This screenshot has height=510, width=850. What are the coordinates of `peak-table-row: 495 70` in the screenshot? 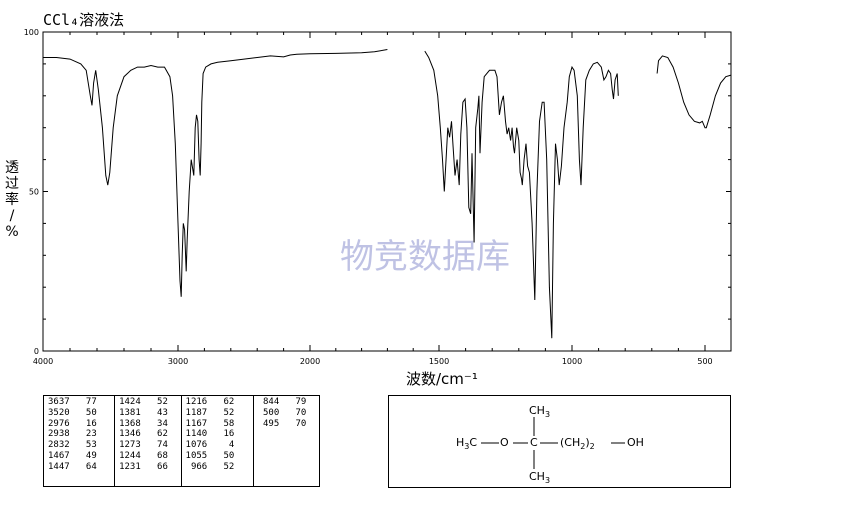 It's located at (282, 423).